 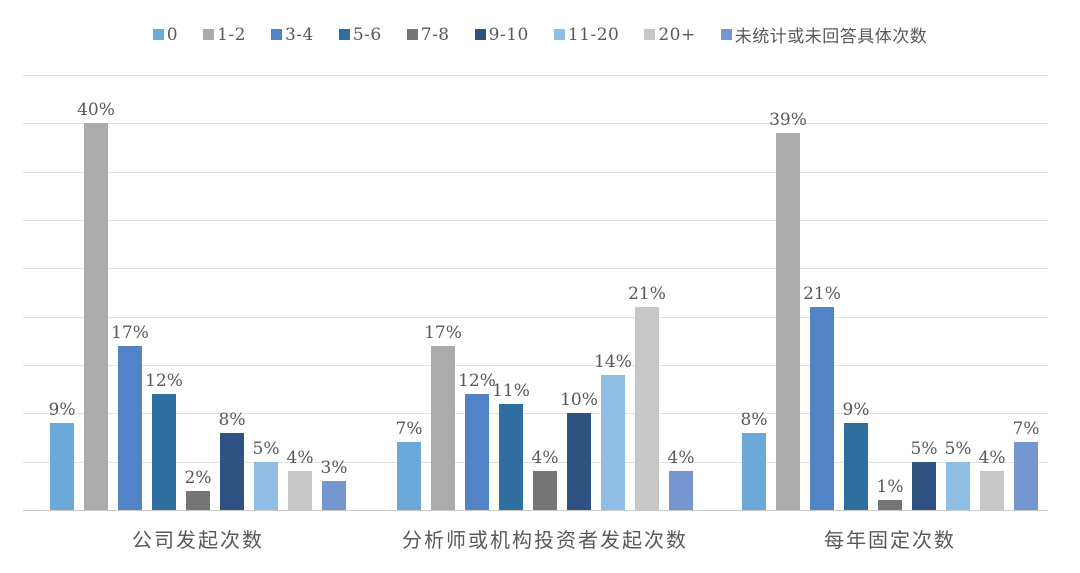 I want to click on bar-value-label: 10%, so click(x=579, y=400).